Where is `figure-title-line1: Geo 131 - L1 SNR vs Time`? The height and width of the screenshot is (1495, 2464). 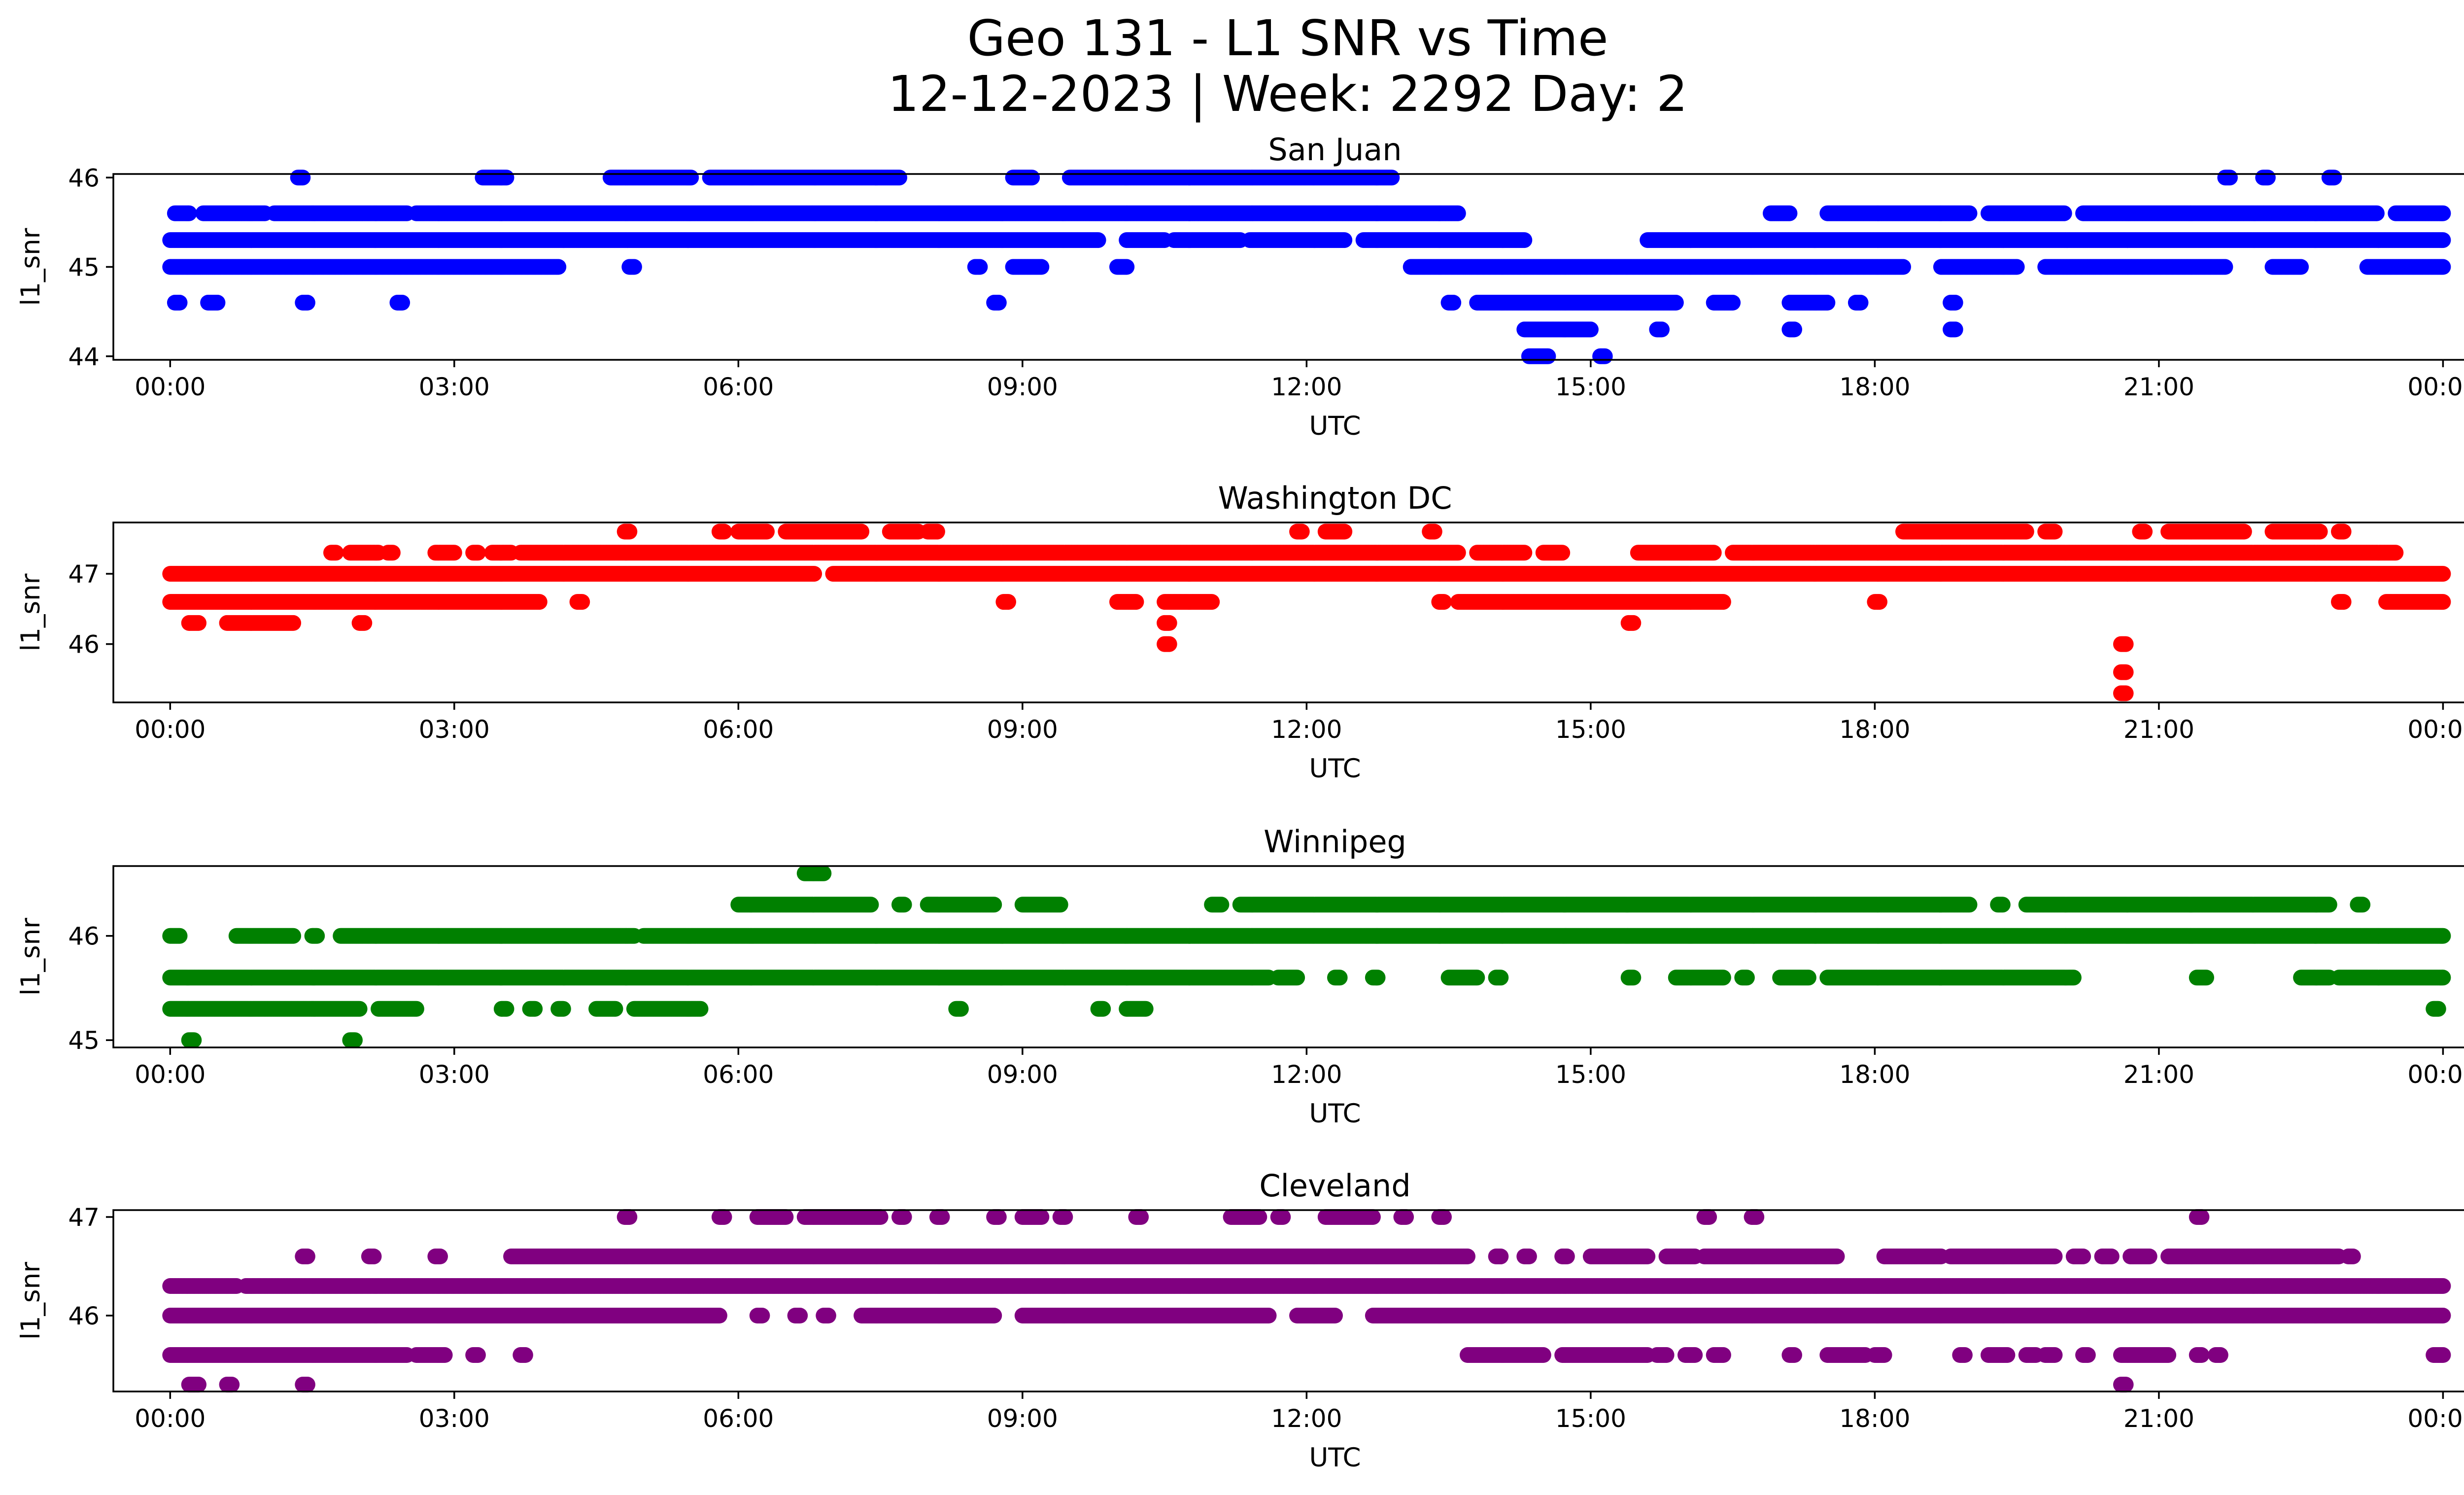 figure-title-line1: Geo 131 - L1 SNR vs Time is located at coordinates (1287, 38).